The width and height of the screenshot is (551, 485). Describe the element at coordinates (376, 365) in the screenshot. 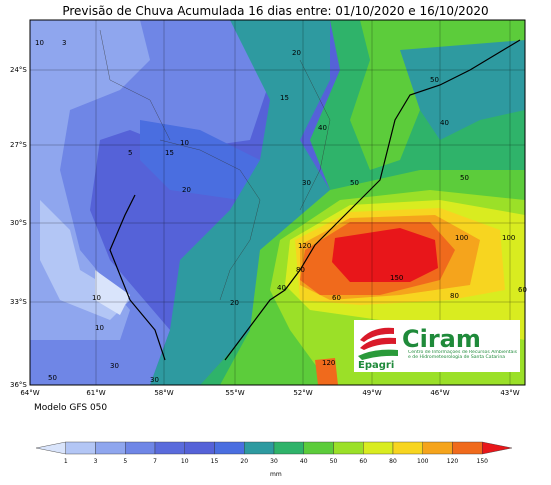

I see `logo-org: Epagri` at that location.